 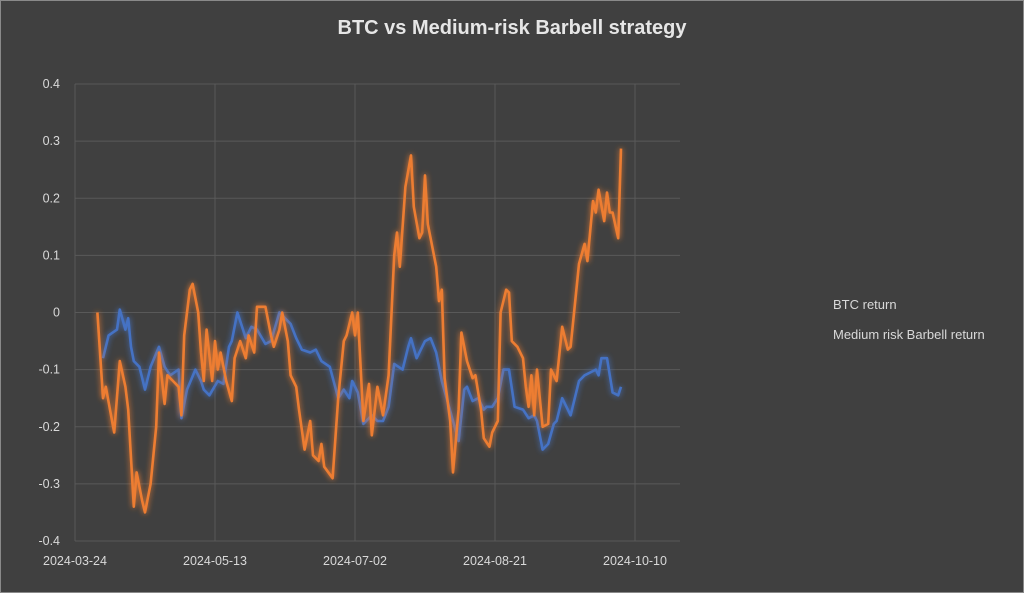 I want to click on x-tick-label: 2024-07-02, so click(x=355, y=561).